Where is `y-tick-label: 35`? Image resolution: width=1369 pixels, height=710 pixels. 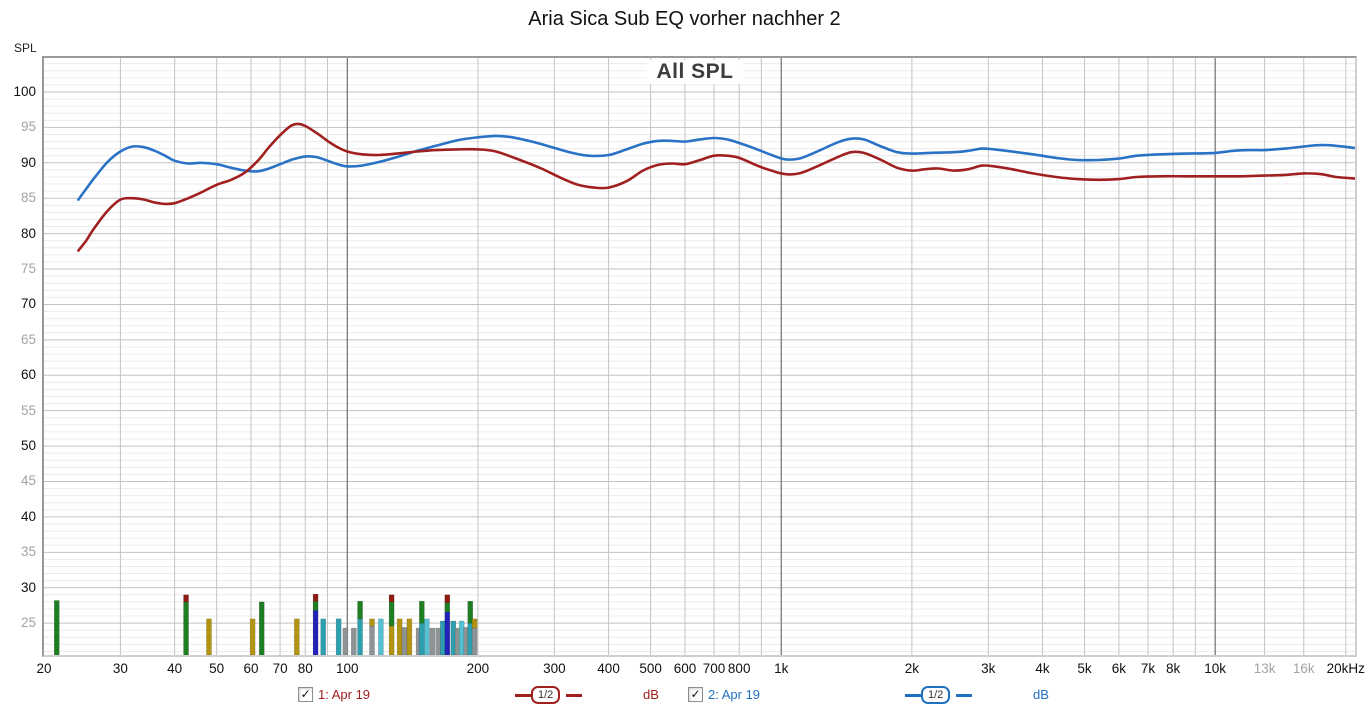
y-tick-label: 35 is located at coordinates (28, 552).